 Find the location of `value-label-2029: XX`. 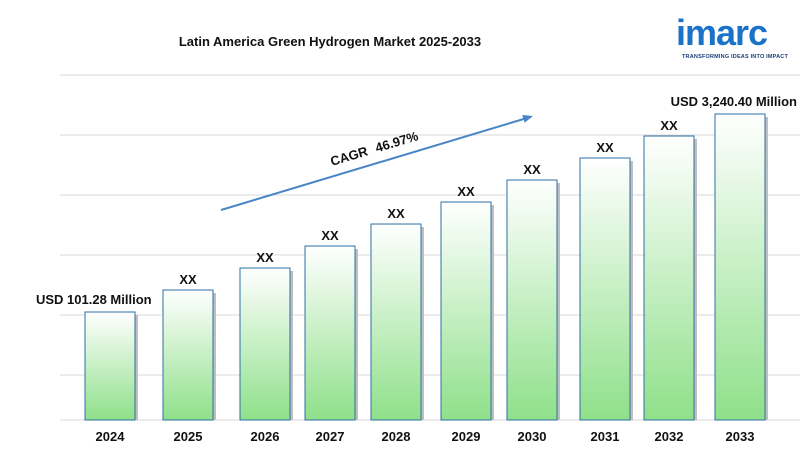

value-label-2029: XX is located at coordinates (466, 191).